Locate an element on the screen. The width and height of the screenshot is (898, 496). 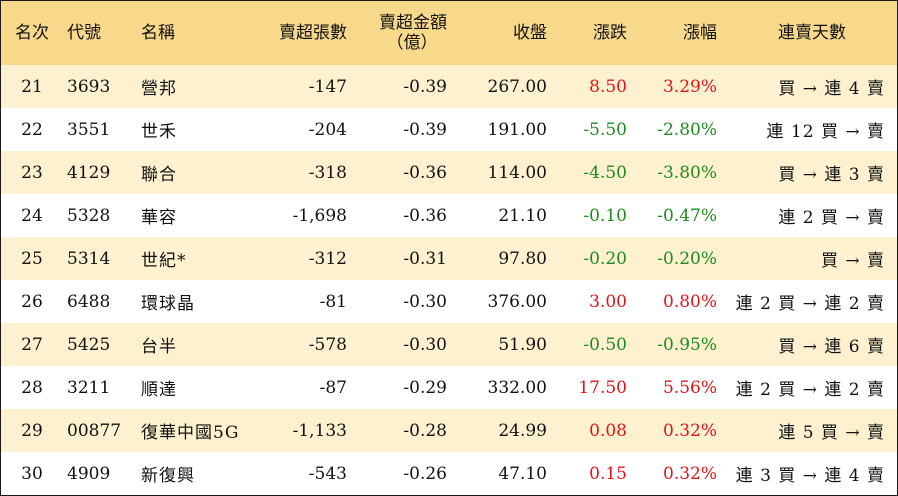
header-sell-streak: 連賣天數 is located at coordinates (812, 33).